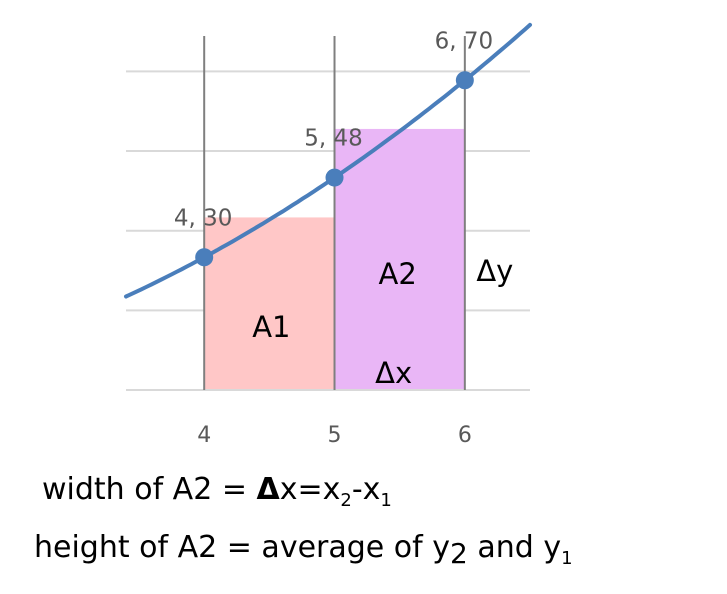 Image resolution: width=727 pixels, height=594 pixels. What do you see at coordinates (203, 218) in the screenshot?
I see `data-label: 4, 30` at bounding box center [203, 218].